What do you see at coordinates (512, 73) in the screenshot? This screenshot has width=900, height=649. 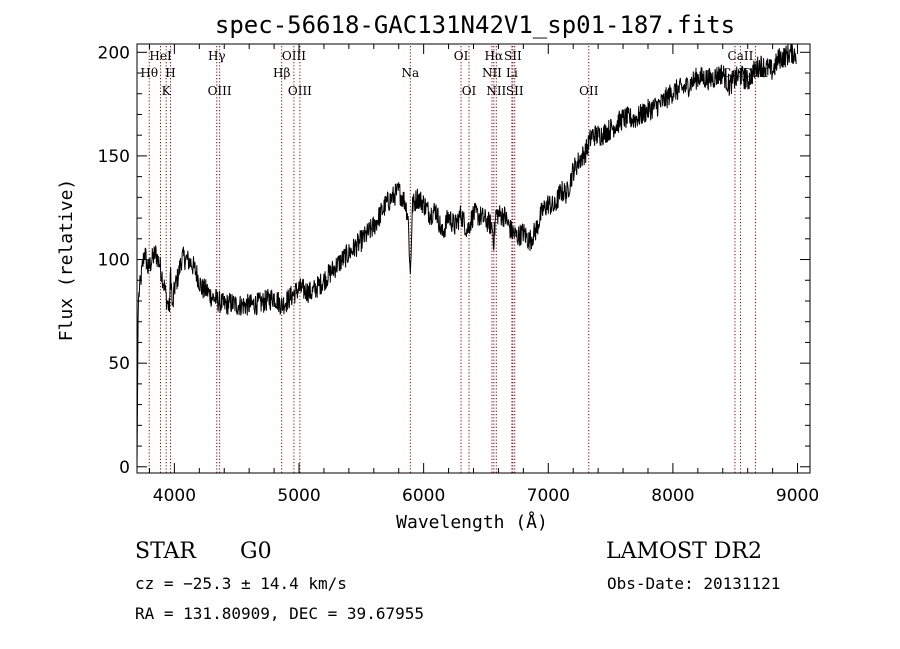 I see `marker-label: Li` at bounding box center [512, 73].